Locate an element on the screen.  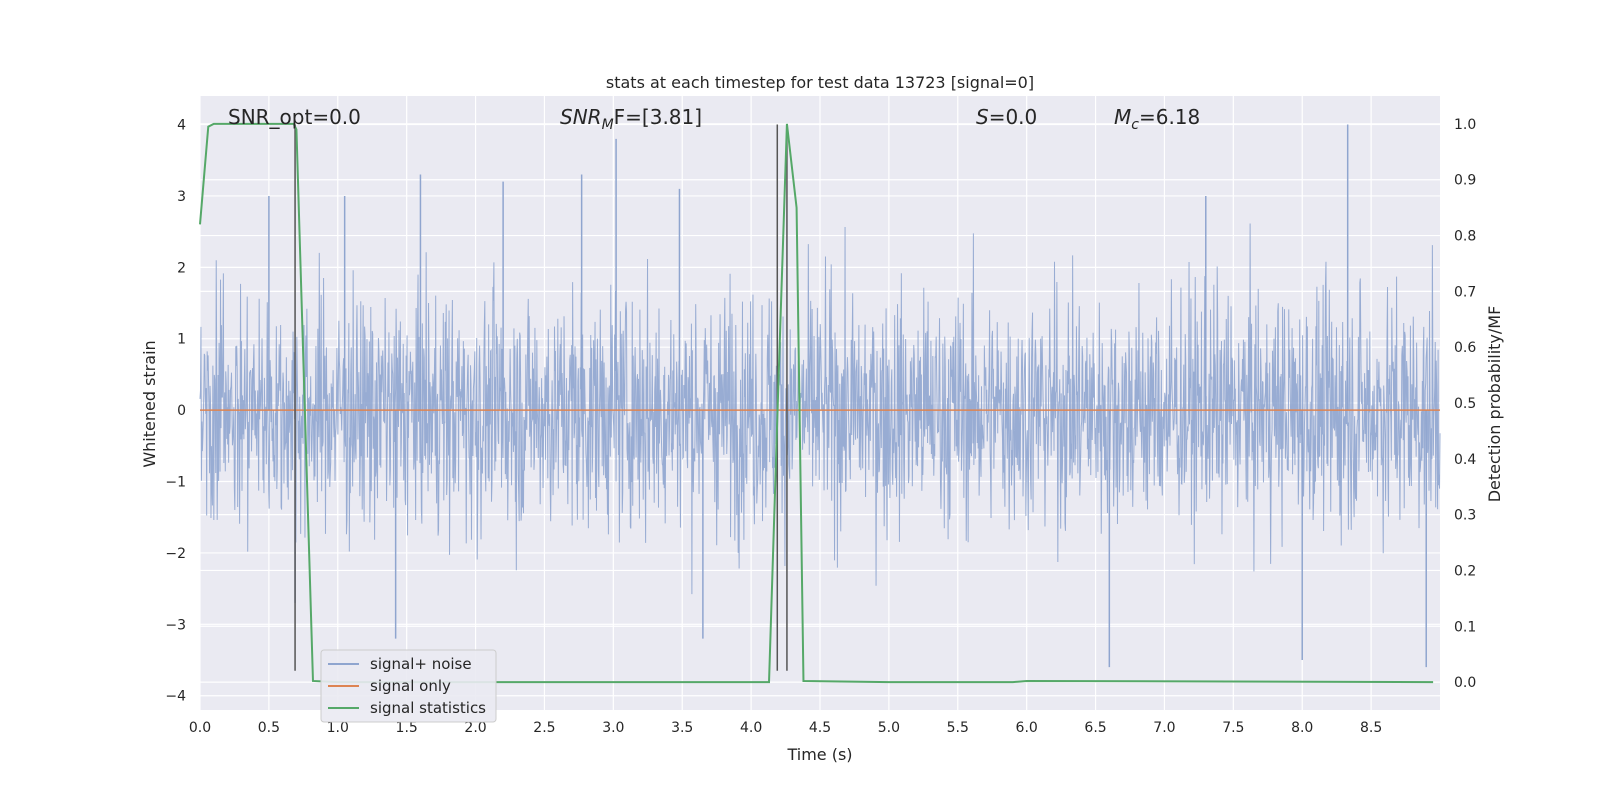
annotation-s: S=0.0 is located at coordinates (1006, 117).